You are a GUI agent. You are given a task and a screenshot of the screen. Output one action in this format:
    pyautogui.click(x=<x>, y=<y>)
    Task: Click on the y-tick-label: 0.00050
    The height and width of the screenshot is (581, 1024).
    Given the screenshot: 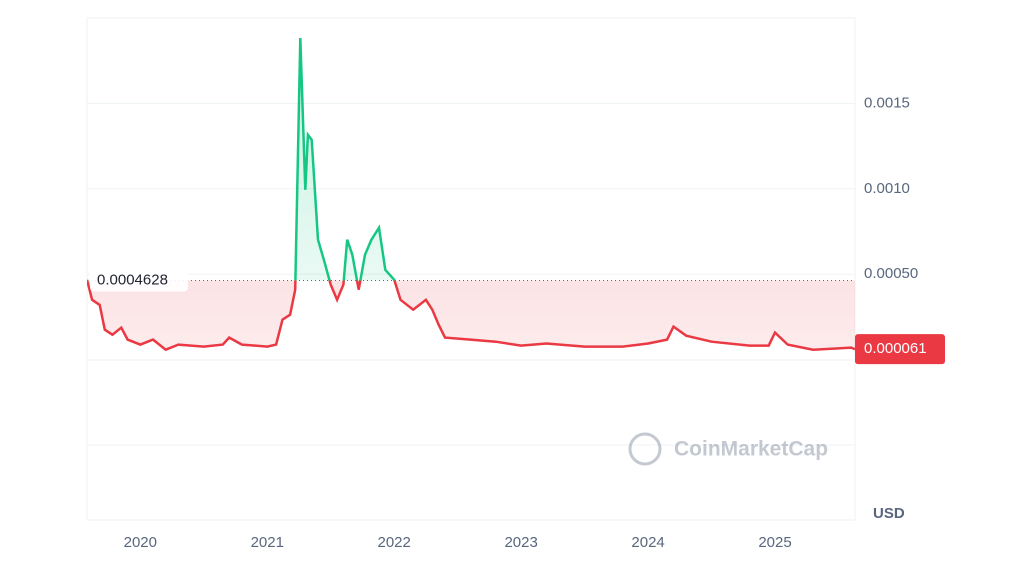 What is the action you would take?
    pyautogui.click(x=891, y=273)
    